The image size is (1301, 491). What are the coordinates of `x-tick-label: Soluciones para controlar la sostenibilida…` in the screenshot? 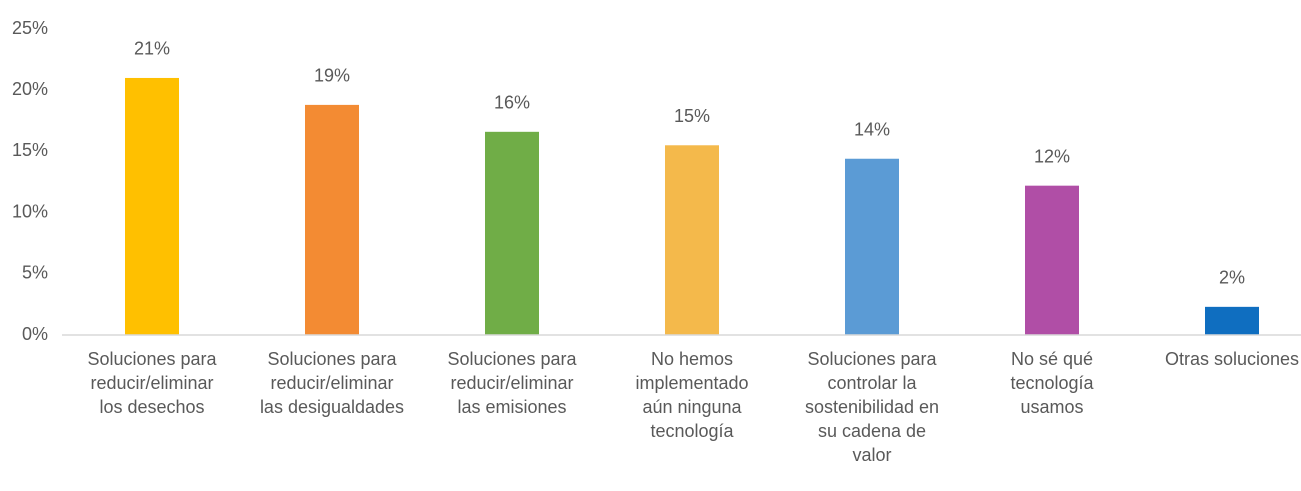 It's located at (872, 407).